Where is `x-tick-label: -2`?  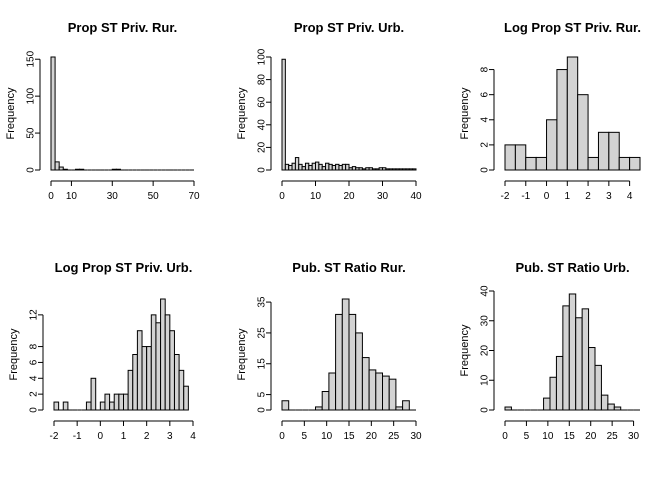
x-tick-label: -2 is located at coordinates (505, 196).